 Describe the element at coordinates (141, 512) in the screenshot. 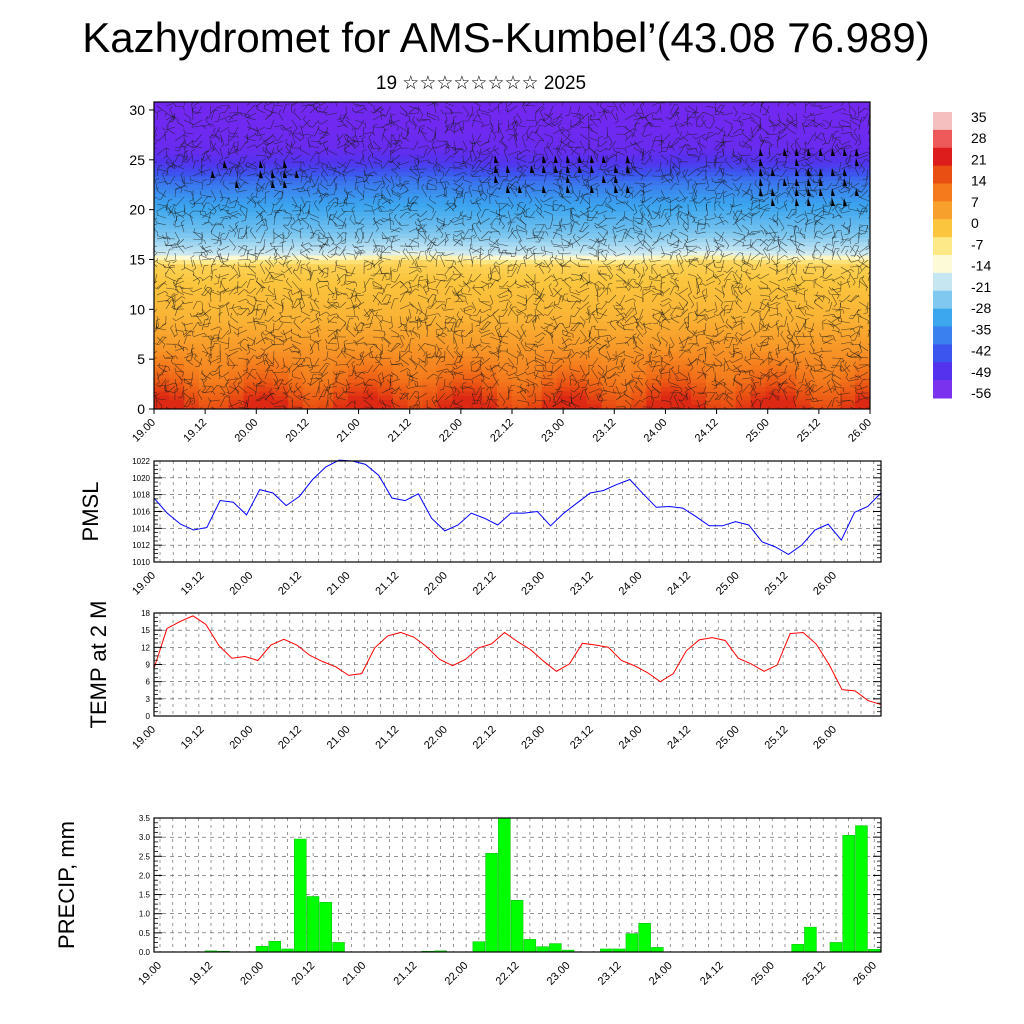

I see `y-tick-label: 1016` at that location.